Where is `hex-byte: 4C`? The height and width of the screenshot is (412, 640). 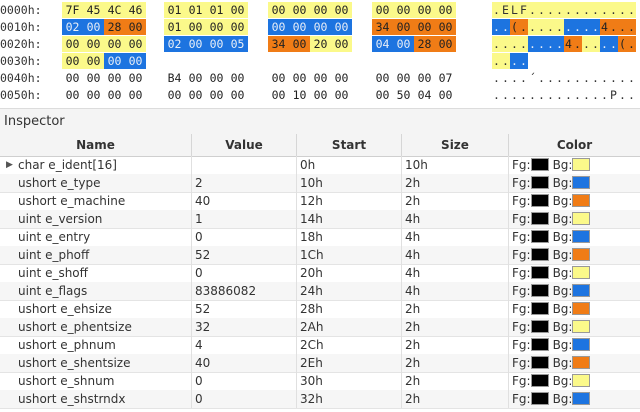
hex-byte: 4C is located at coordinates (114, 10).